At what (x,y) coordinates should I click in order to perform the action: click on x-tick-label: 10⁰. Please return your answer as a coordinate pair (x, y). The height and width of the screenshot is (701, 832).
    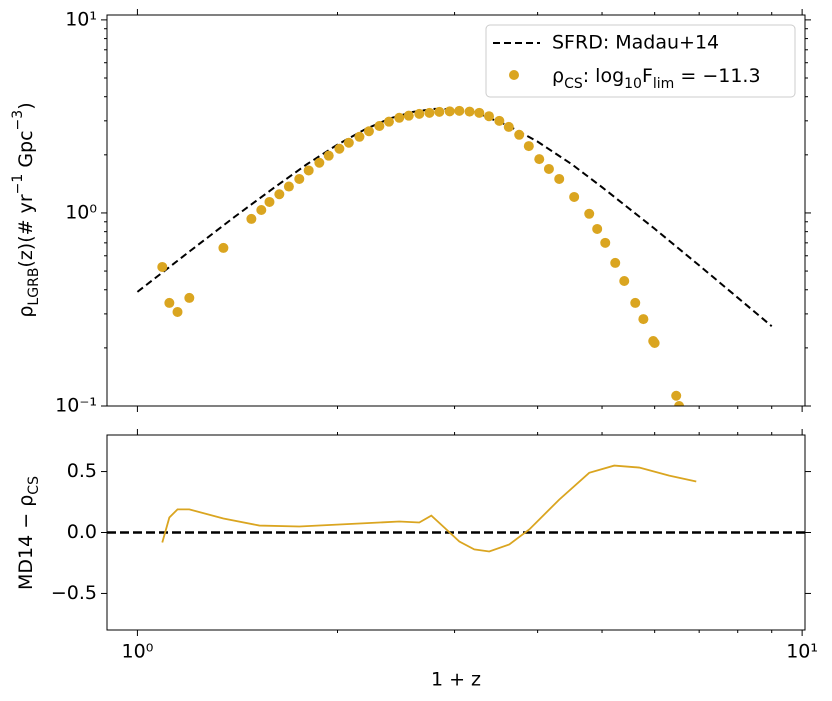
    Looking at the image, I should click on (138, 652).